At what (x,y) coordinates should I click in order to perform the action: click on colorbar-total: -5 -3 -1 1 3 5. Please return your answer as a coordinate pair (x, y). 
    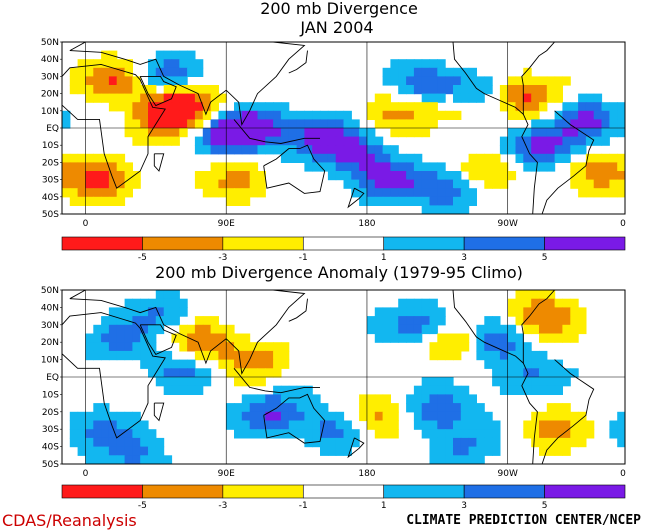
    Looking at the image, I should click on (343, 249).